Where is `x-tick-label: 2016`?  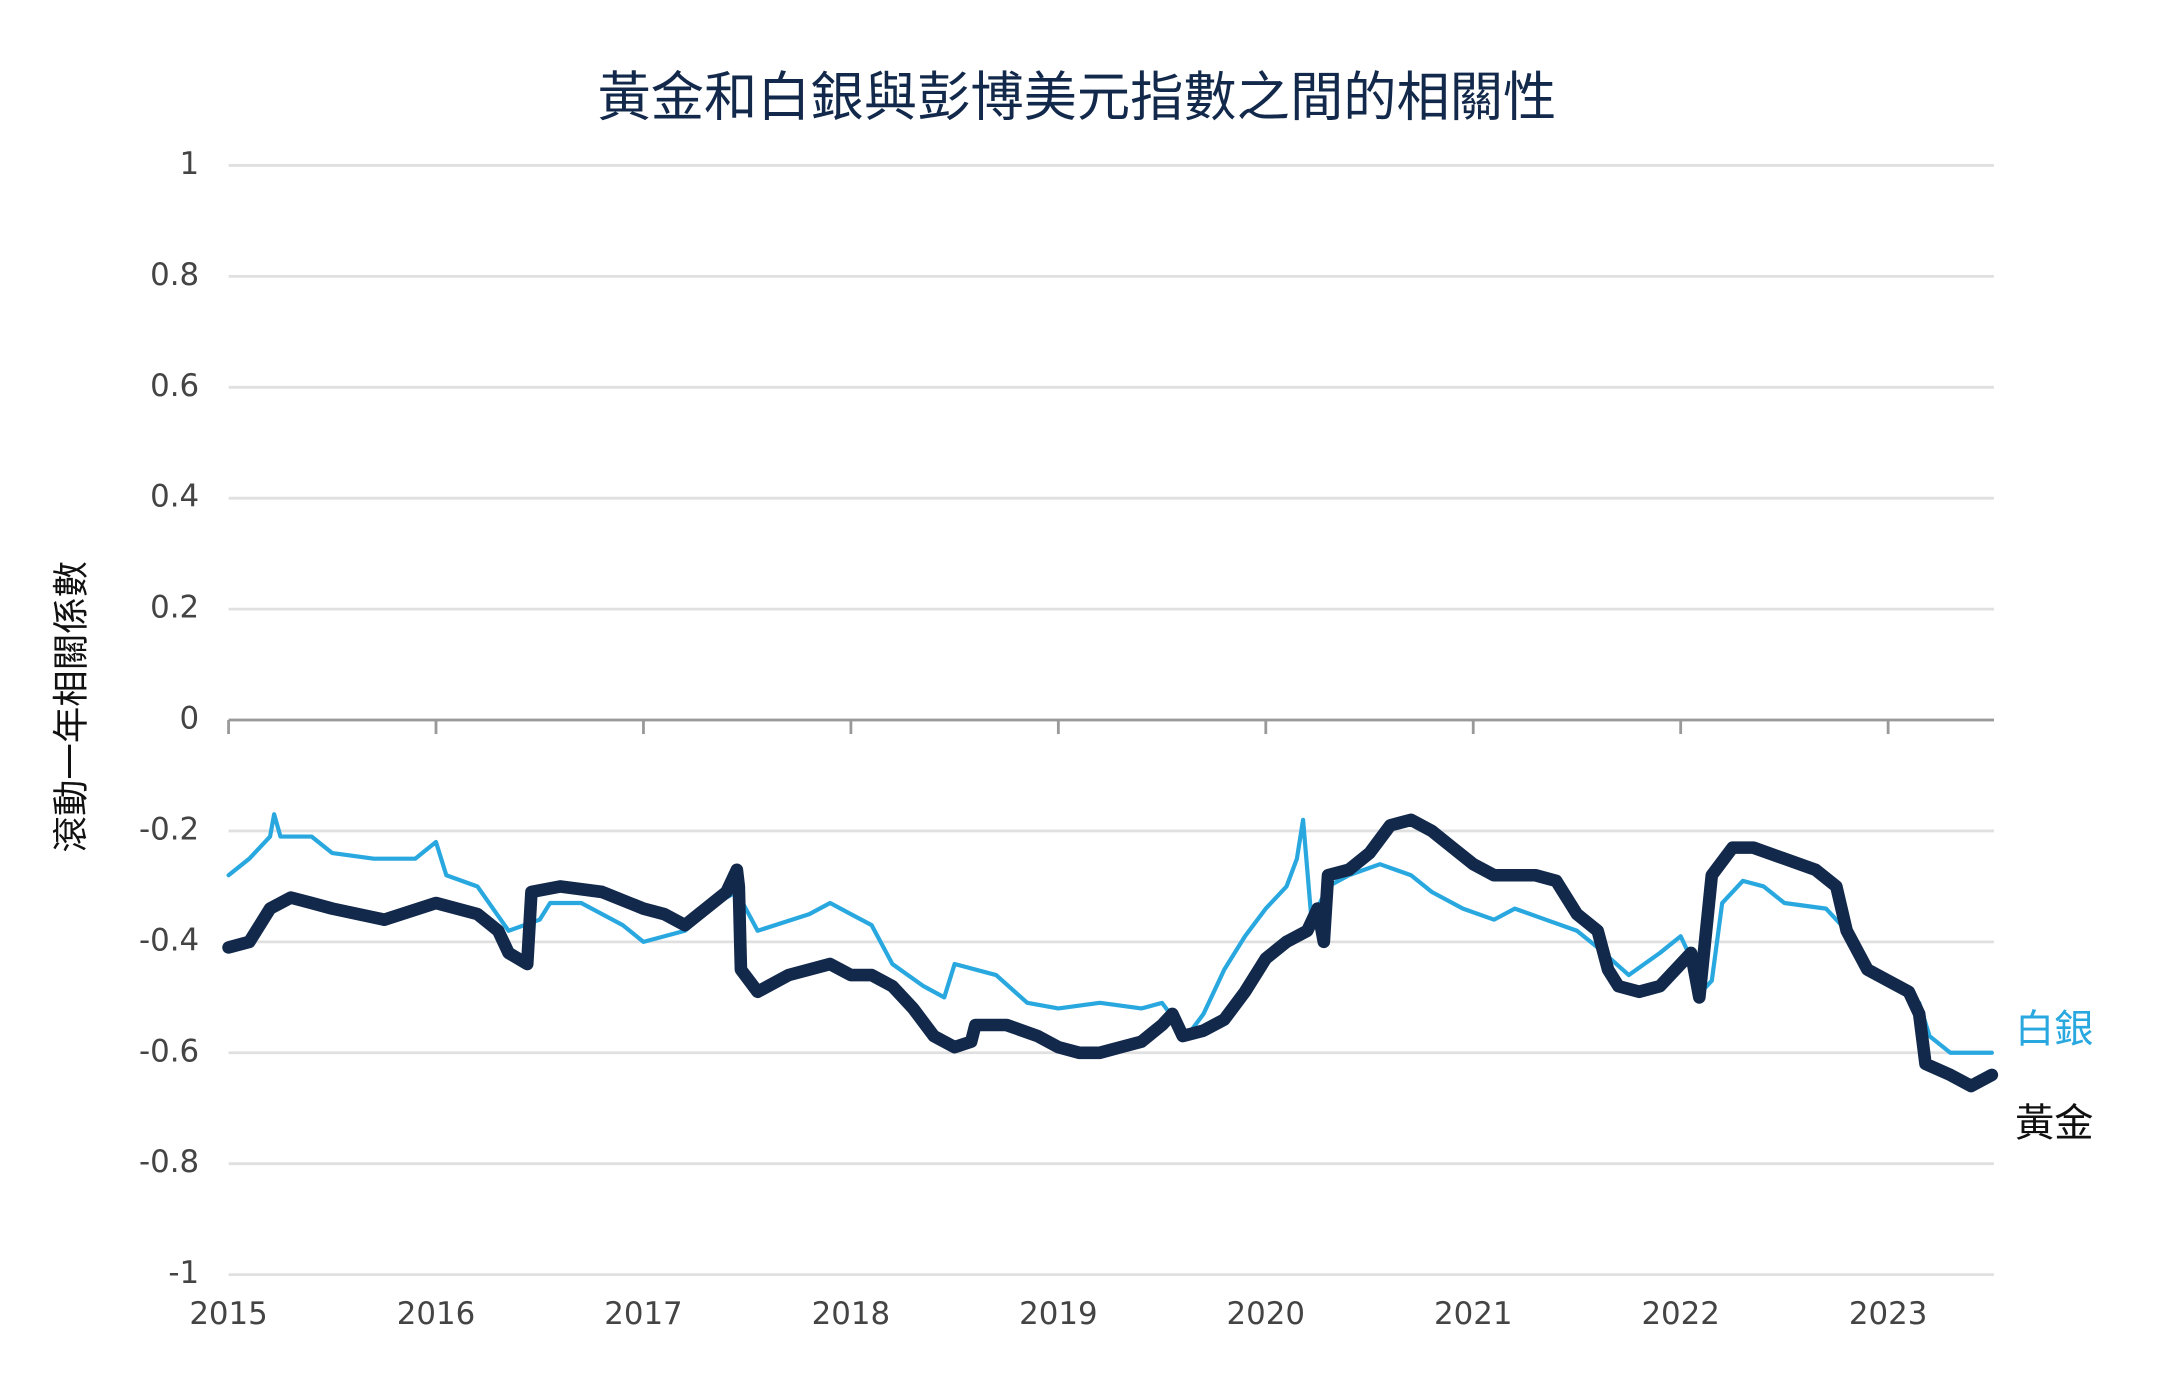 x-tick-label: 2016 is located at coordinates (436, 1314).